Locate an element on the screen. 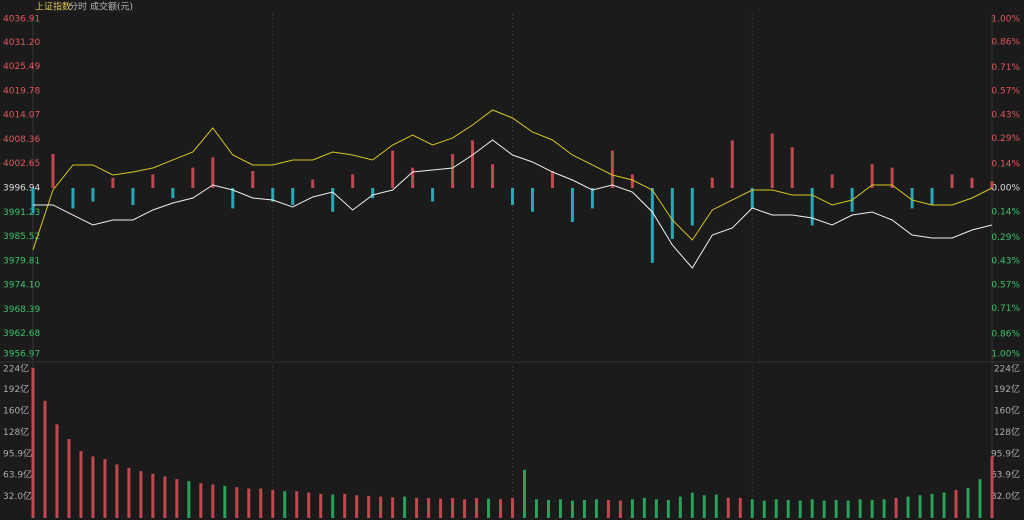  y-tick-label: 160亿 is located at coordinates (16, 410).